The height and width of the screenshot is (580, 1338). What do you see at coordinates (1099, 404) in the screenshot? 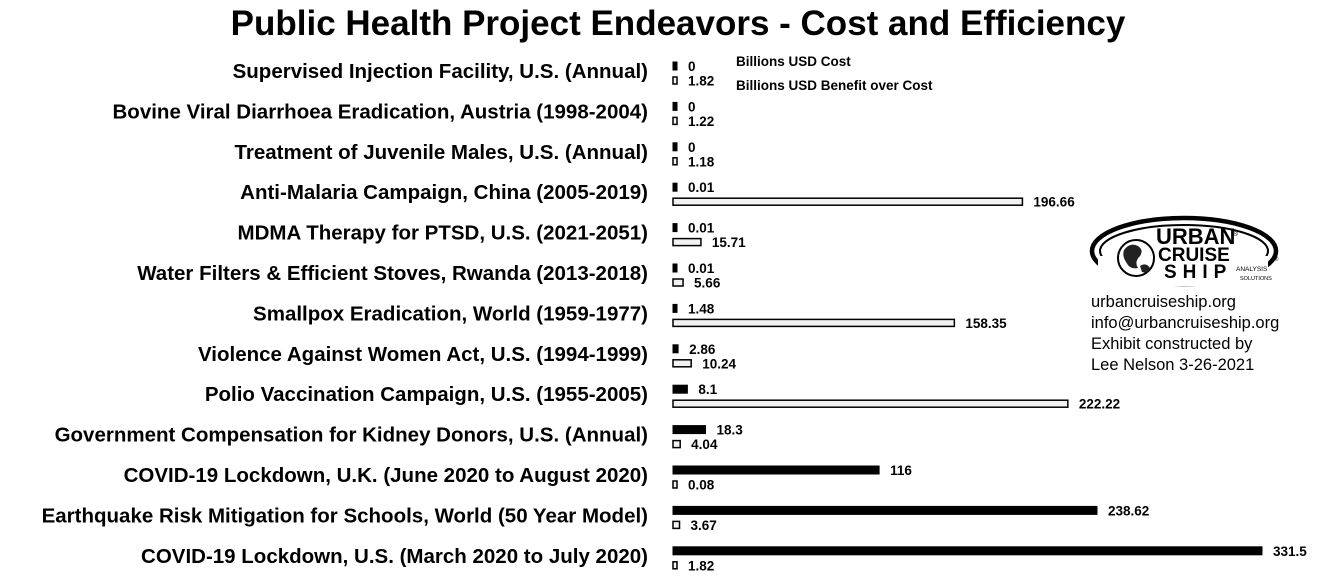
I see `benefit-data-label: 222.22` at bounding box center [1099, 404].